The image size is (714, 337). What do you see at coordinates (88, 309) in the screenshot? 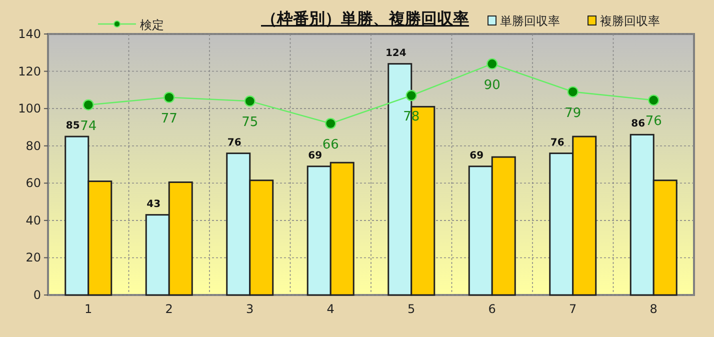
I see `x-tick-label: 1` at bounding box center [88, 309].